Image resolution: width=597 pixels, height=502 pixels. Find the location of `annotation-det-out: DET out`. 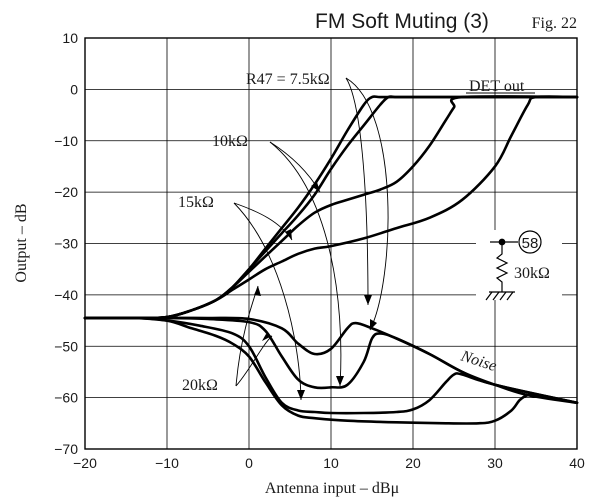

annotation-det-out: DET out is located at coordinates (497, 86).